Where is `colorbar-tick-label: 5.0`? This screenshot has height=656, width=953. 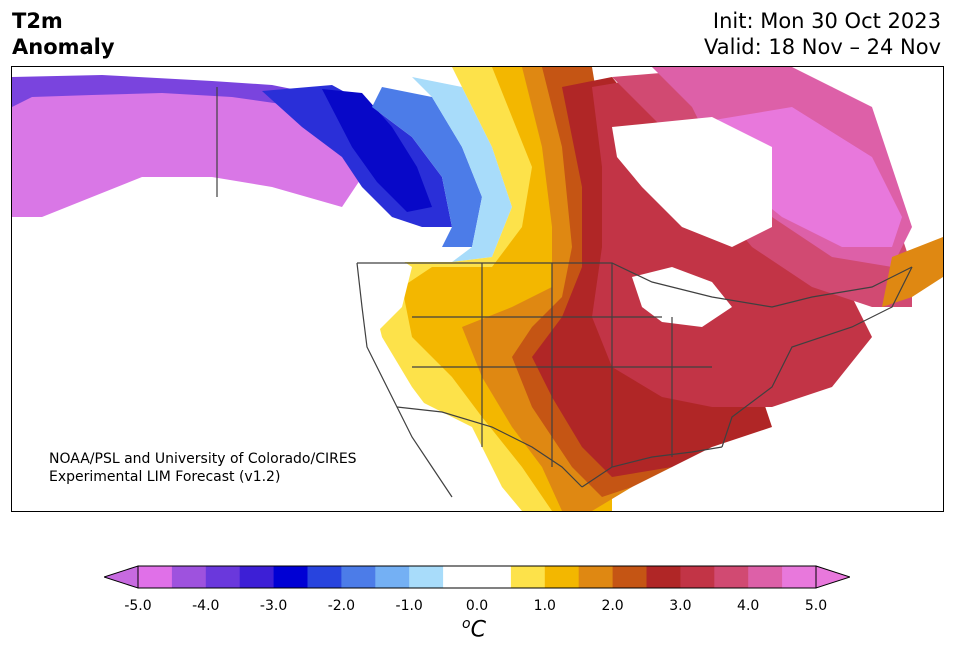
colorbar-tick-label: 5.0 is located at coordinates (816, 606).